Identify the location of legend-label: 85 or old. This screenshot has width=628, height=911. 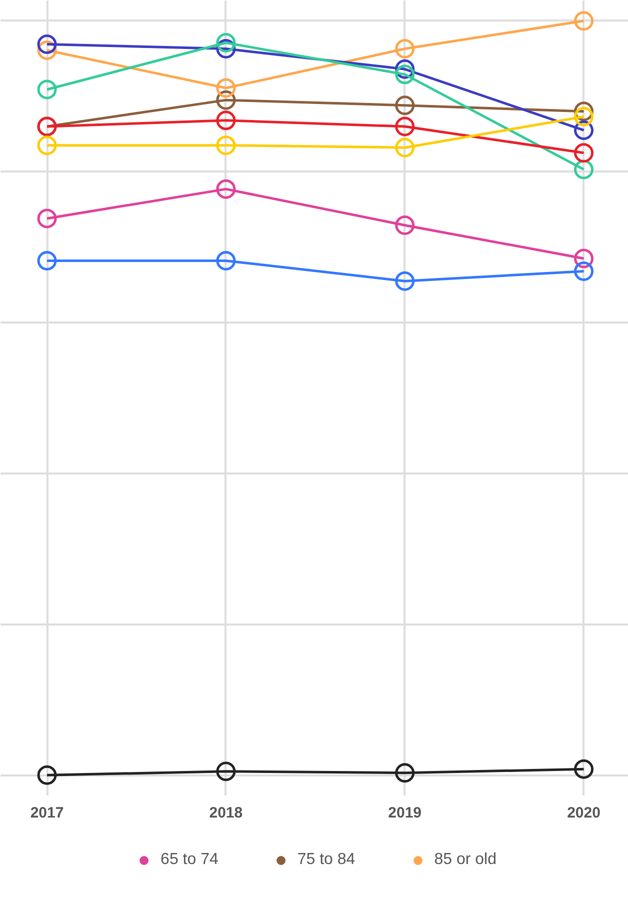
(465, 860).